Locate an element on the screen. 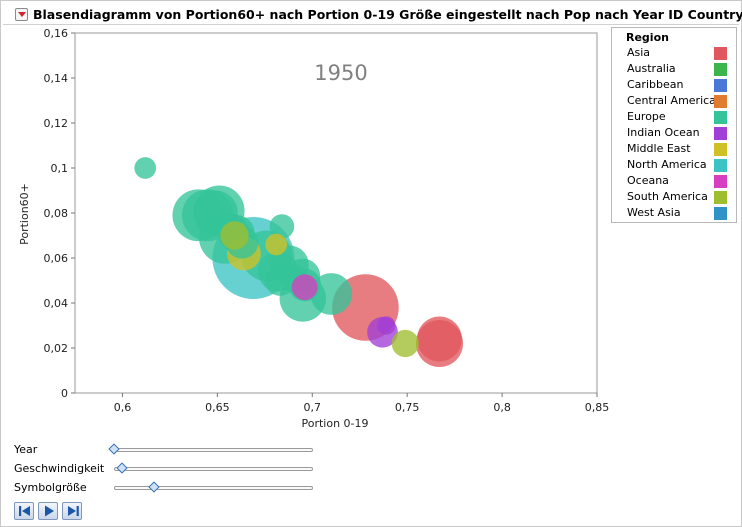 This screenshot has height=527, width=742. y-tick-label: 0,16 is located at coordinates (56, 33).